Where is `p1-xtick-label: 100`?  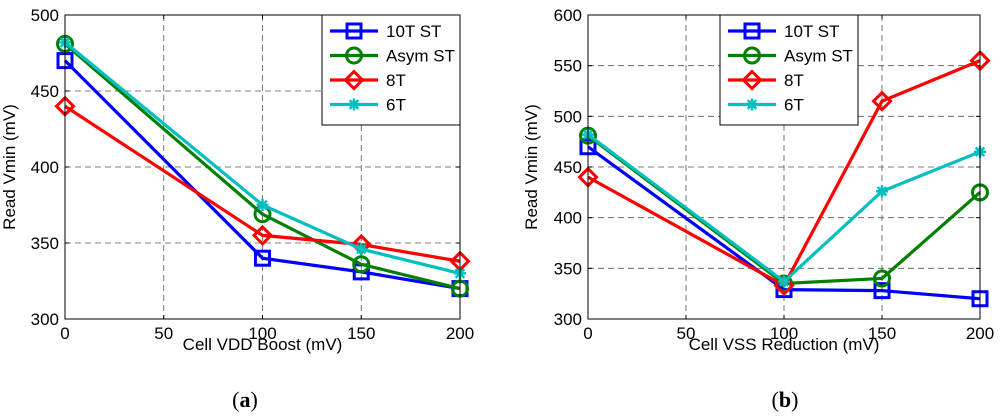
p1-xtick-label: 100 is located at coordinates (262, 333).